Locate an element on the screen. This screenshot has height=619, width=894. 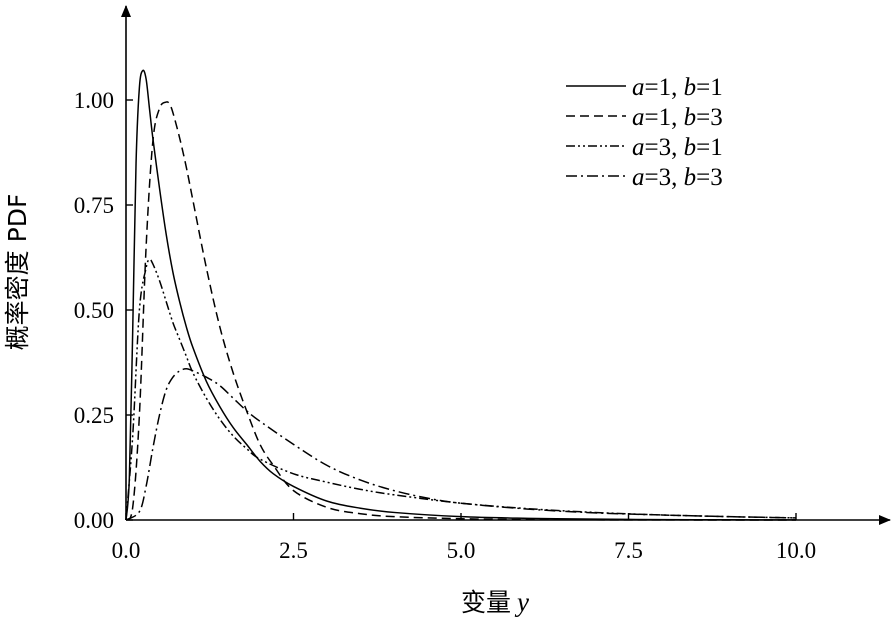
x-axis-label: 变量 y is located at coordinates (495, 602).